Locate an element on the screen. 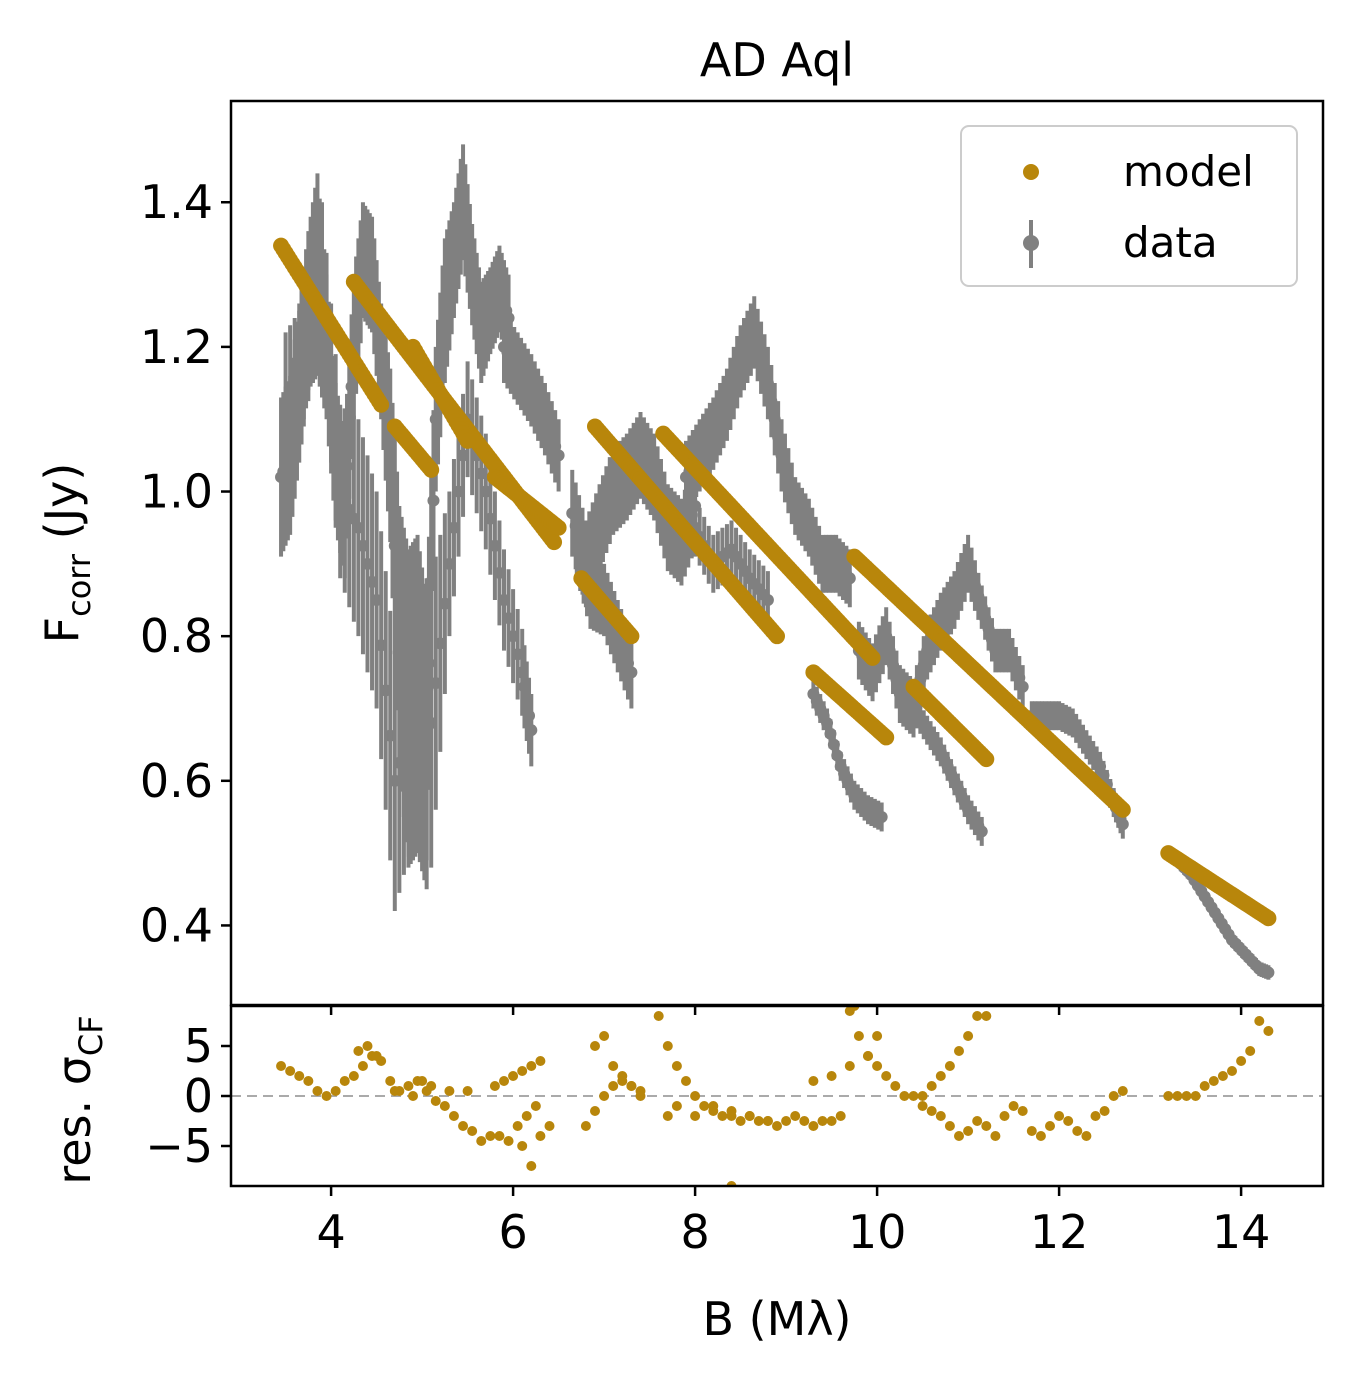 This screenshot has height=1377, width=1352. legend-box is located at coordinates (1129, 206).